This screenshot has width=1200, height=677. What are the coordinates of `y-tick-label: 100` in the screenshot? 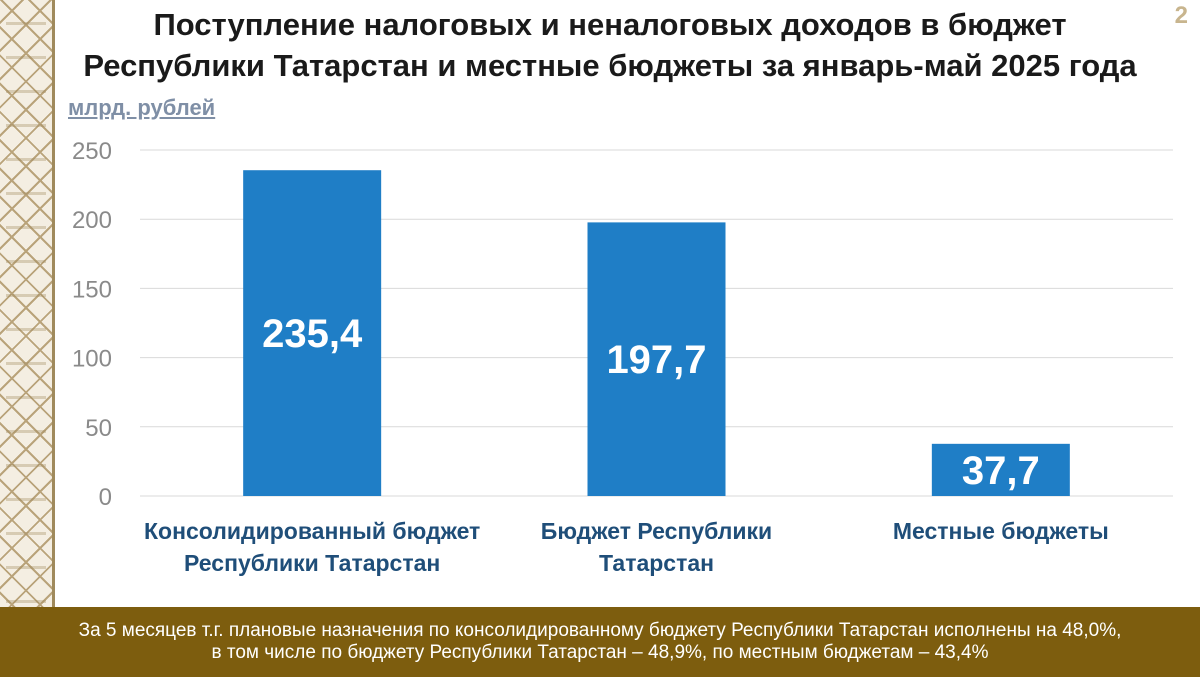 It's located at (92, 359).